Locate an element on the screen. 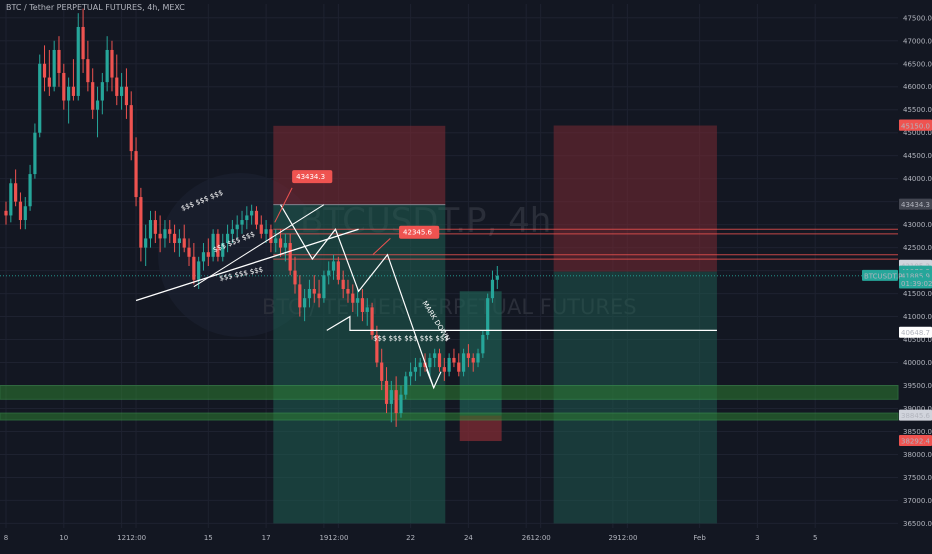 The width and height of the screenshot is (932, 554). x-tick-label: 26 is located at coordinates (526, 538).